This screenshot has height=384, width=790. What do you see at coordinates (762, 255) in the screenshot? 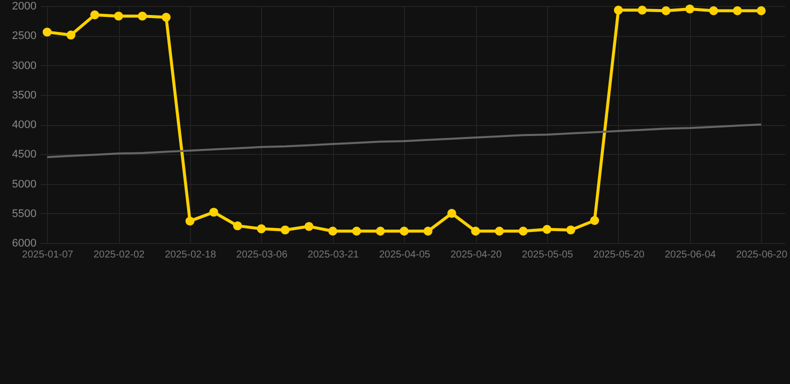
I see `x-tick-label: 2025-06-20` at bounding box center [762, 255].